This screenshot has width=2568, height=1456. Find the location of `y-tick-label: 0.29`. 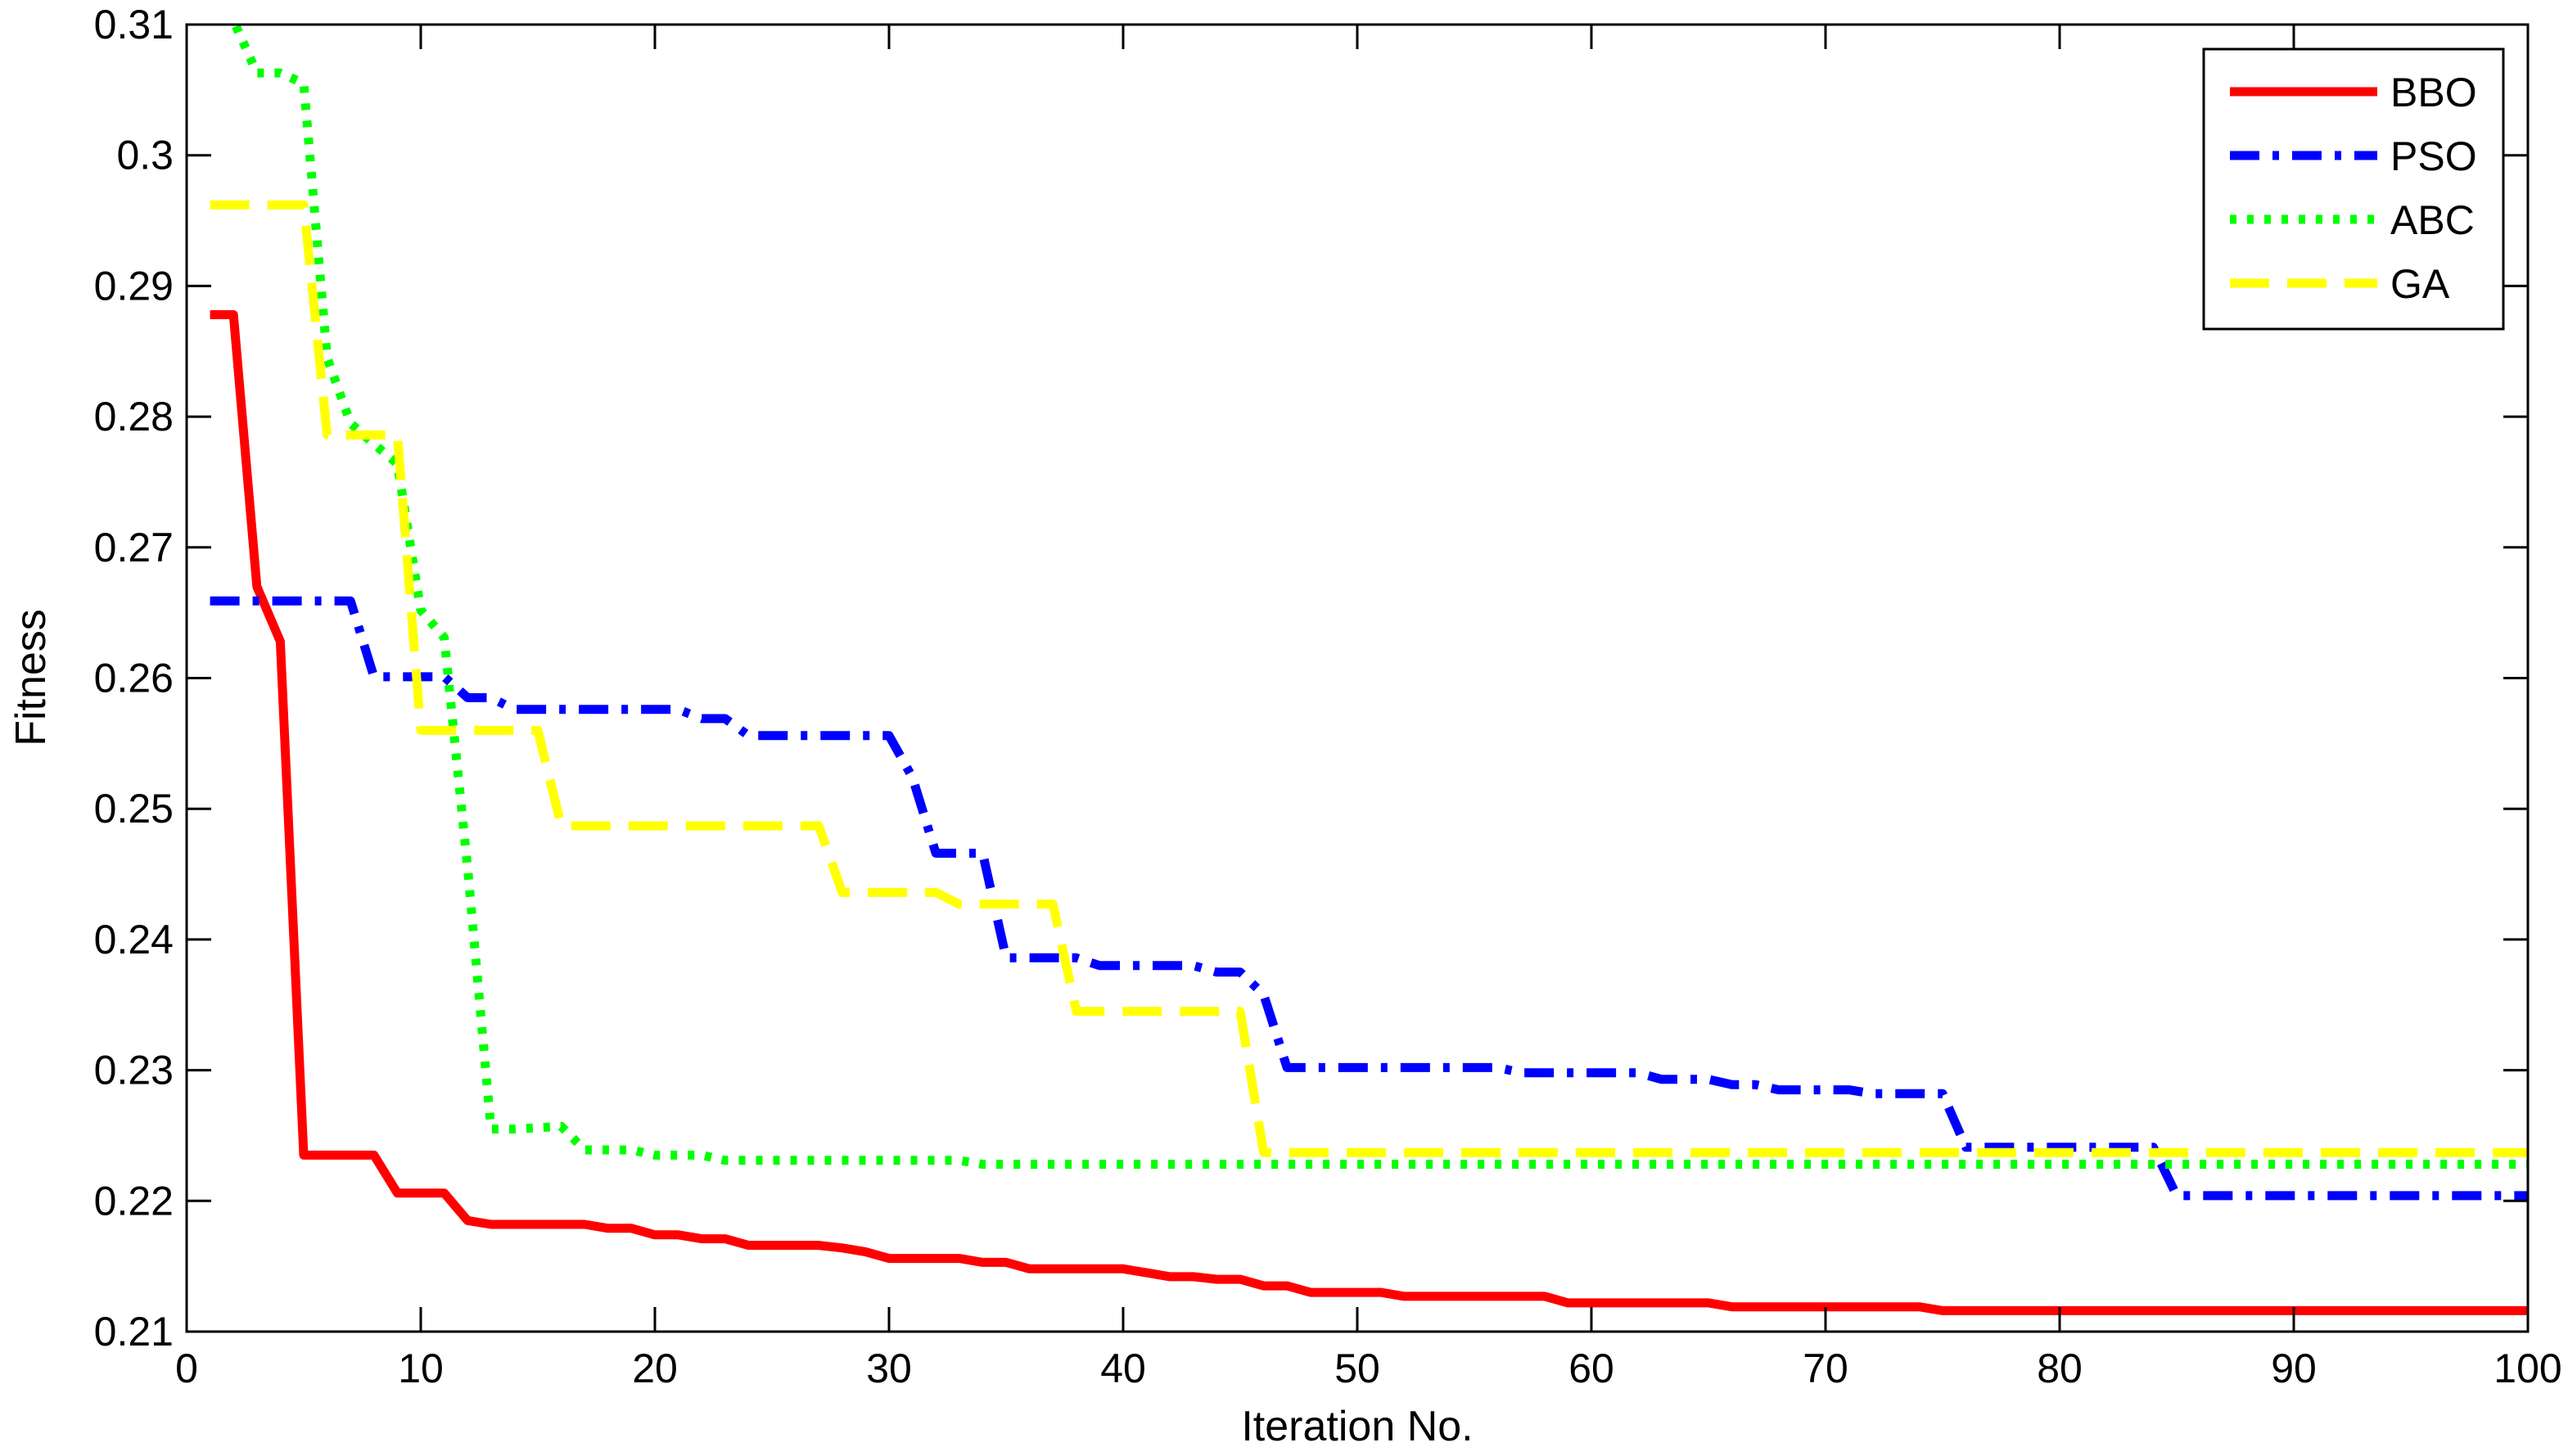

y-tick-label: 0.29 is located at coordinates (134, 286).